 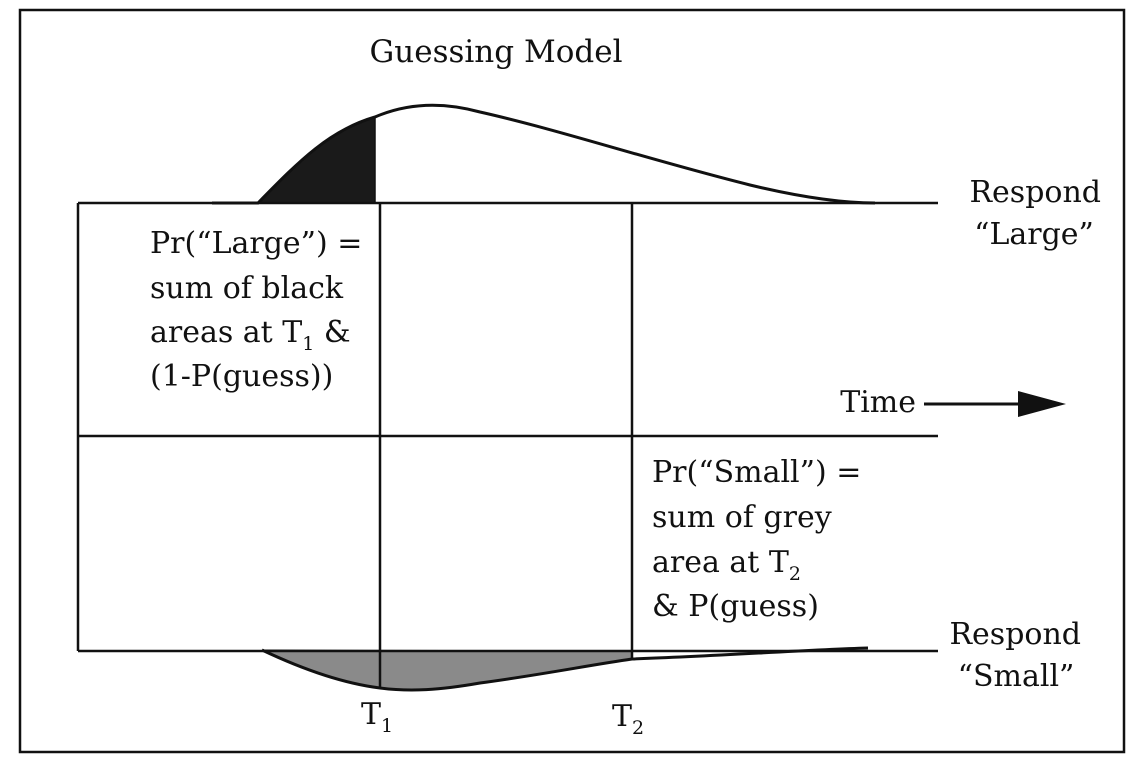 What do you see at coordinates (622, 716) in the screenshot?
I see `t2-letter: T` at bounding box center [622, 716].